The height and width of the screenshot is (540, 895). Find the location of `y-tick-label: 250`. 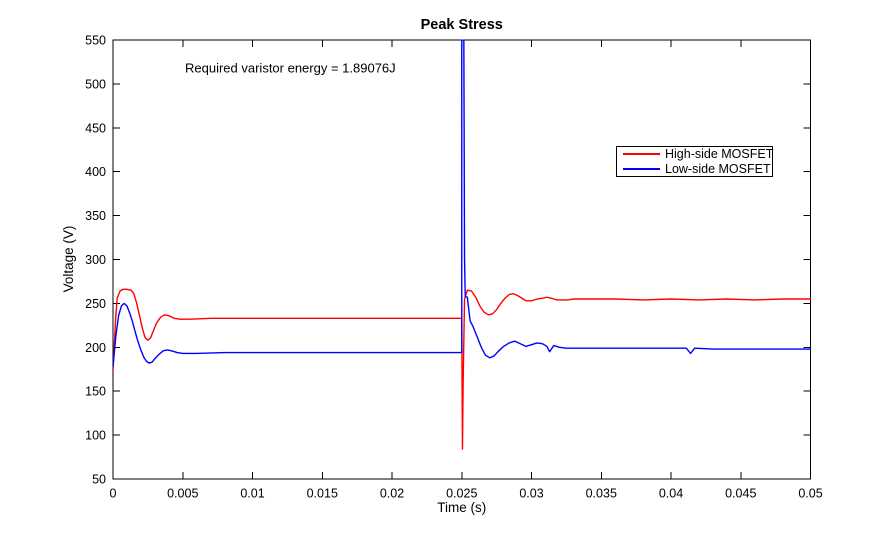

y-tick-label: 250 is located at coordinates (95, 304).